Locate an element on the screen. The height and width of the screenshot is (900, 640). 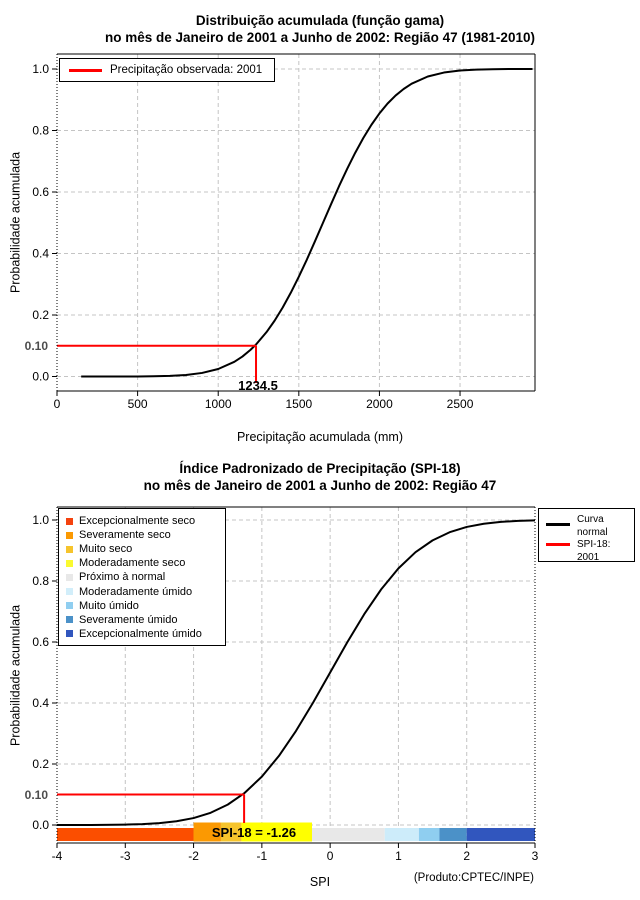
category-label: Próximo à normal is located at coordinates (122, 577).